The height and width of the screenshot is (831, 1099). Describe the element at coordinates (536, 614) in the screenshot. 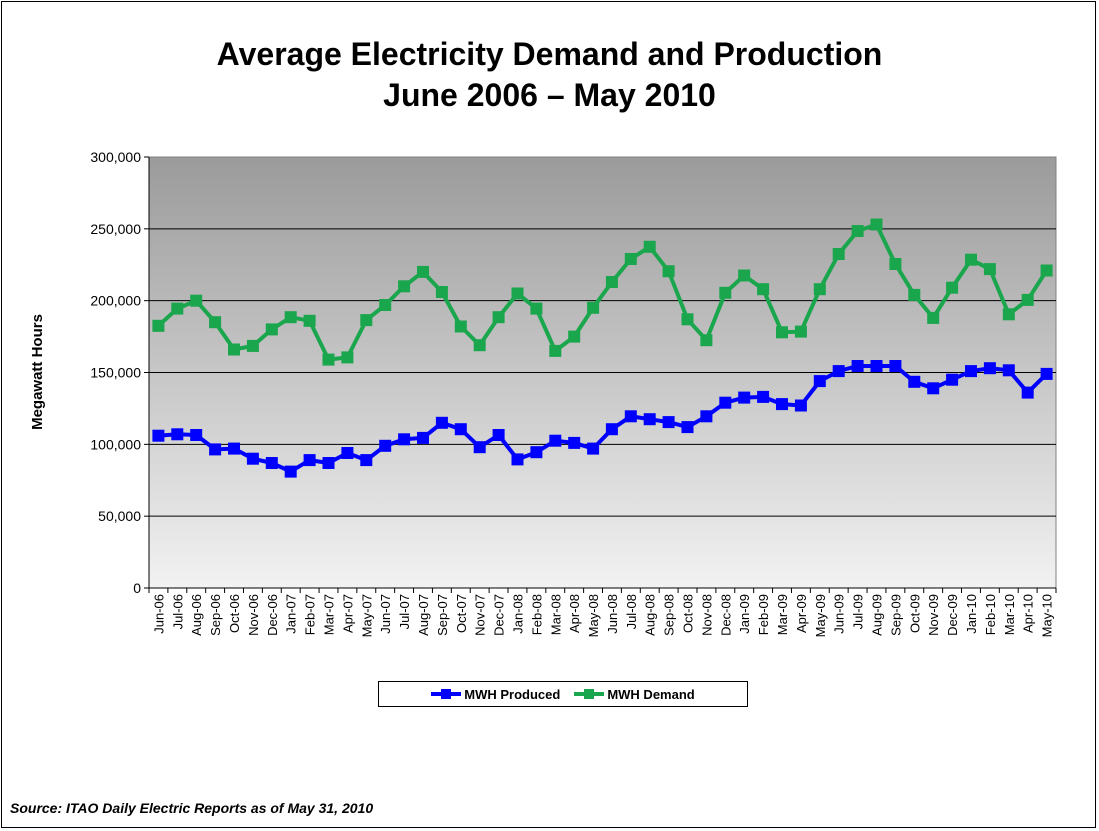

I see `x-tick-label: Feb-08` at that location.